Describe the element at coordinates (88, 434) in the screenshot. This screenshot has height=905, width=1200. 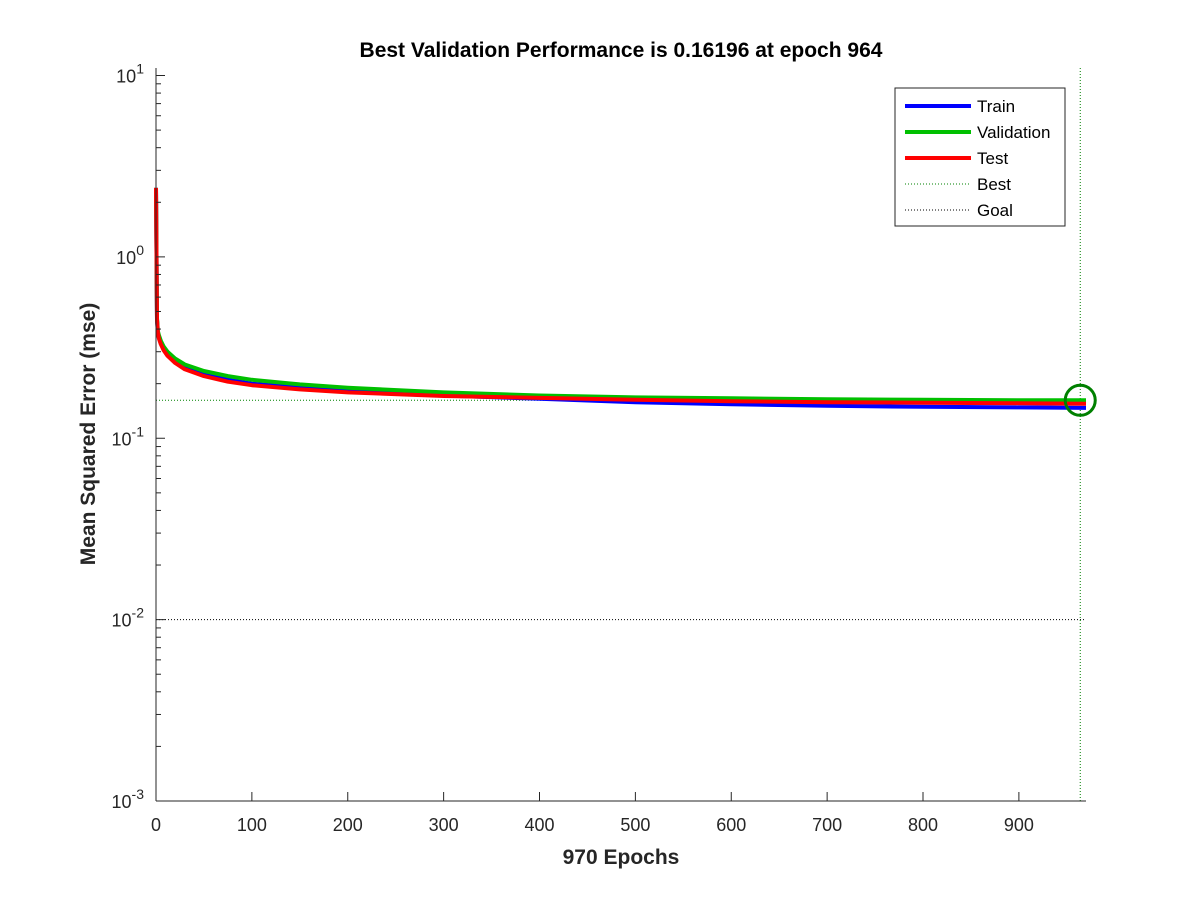
I see `y-axis-label: Mean Squared Error (mse)` at that location.